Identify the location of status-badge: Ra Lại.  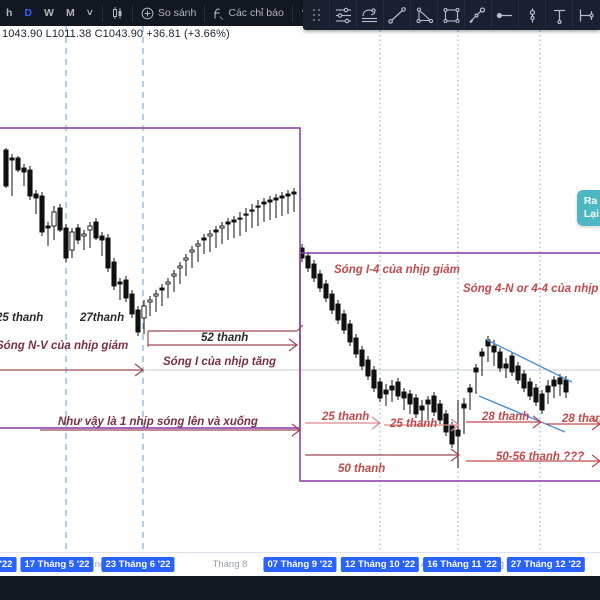
(588, 208).